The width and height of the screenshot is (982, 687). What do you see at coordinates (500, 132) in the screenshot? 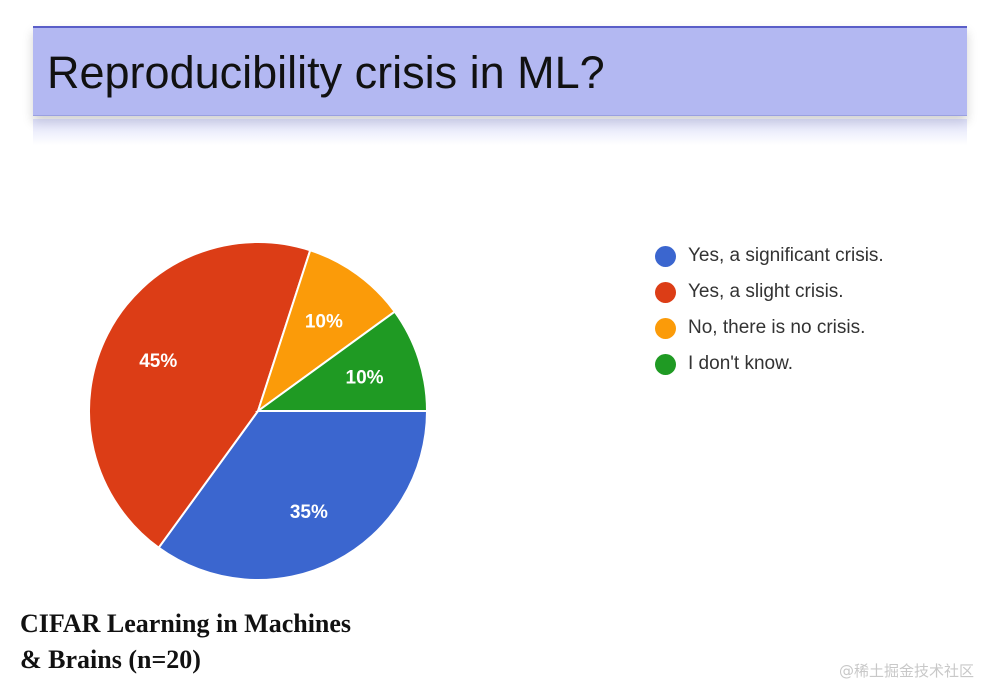
I see `title-shadow` at bounding box center [500, 132].